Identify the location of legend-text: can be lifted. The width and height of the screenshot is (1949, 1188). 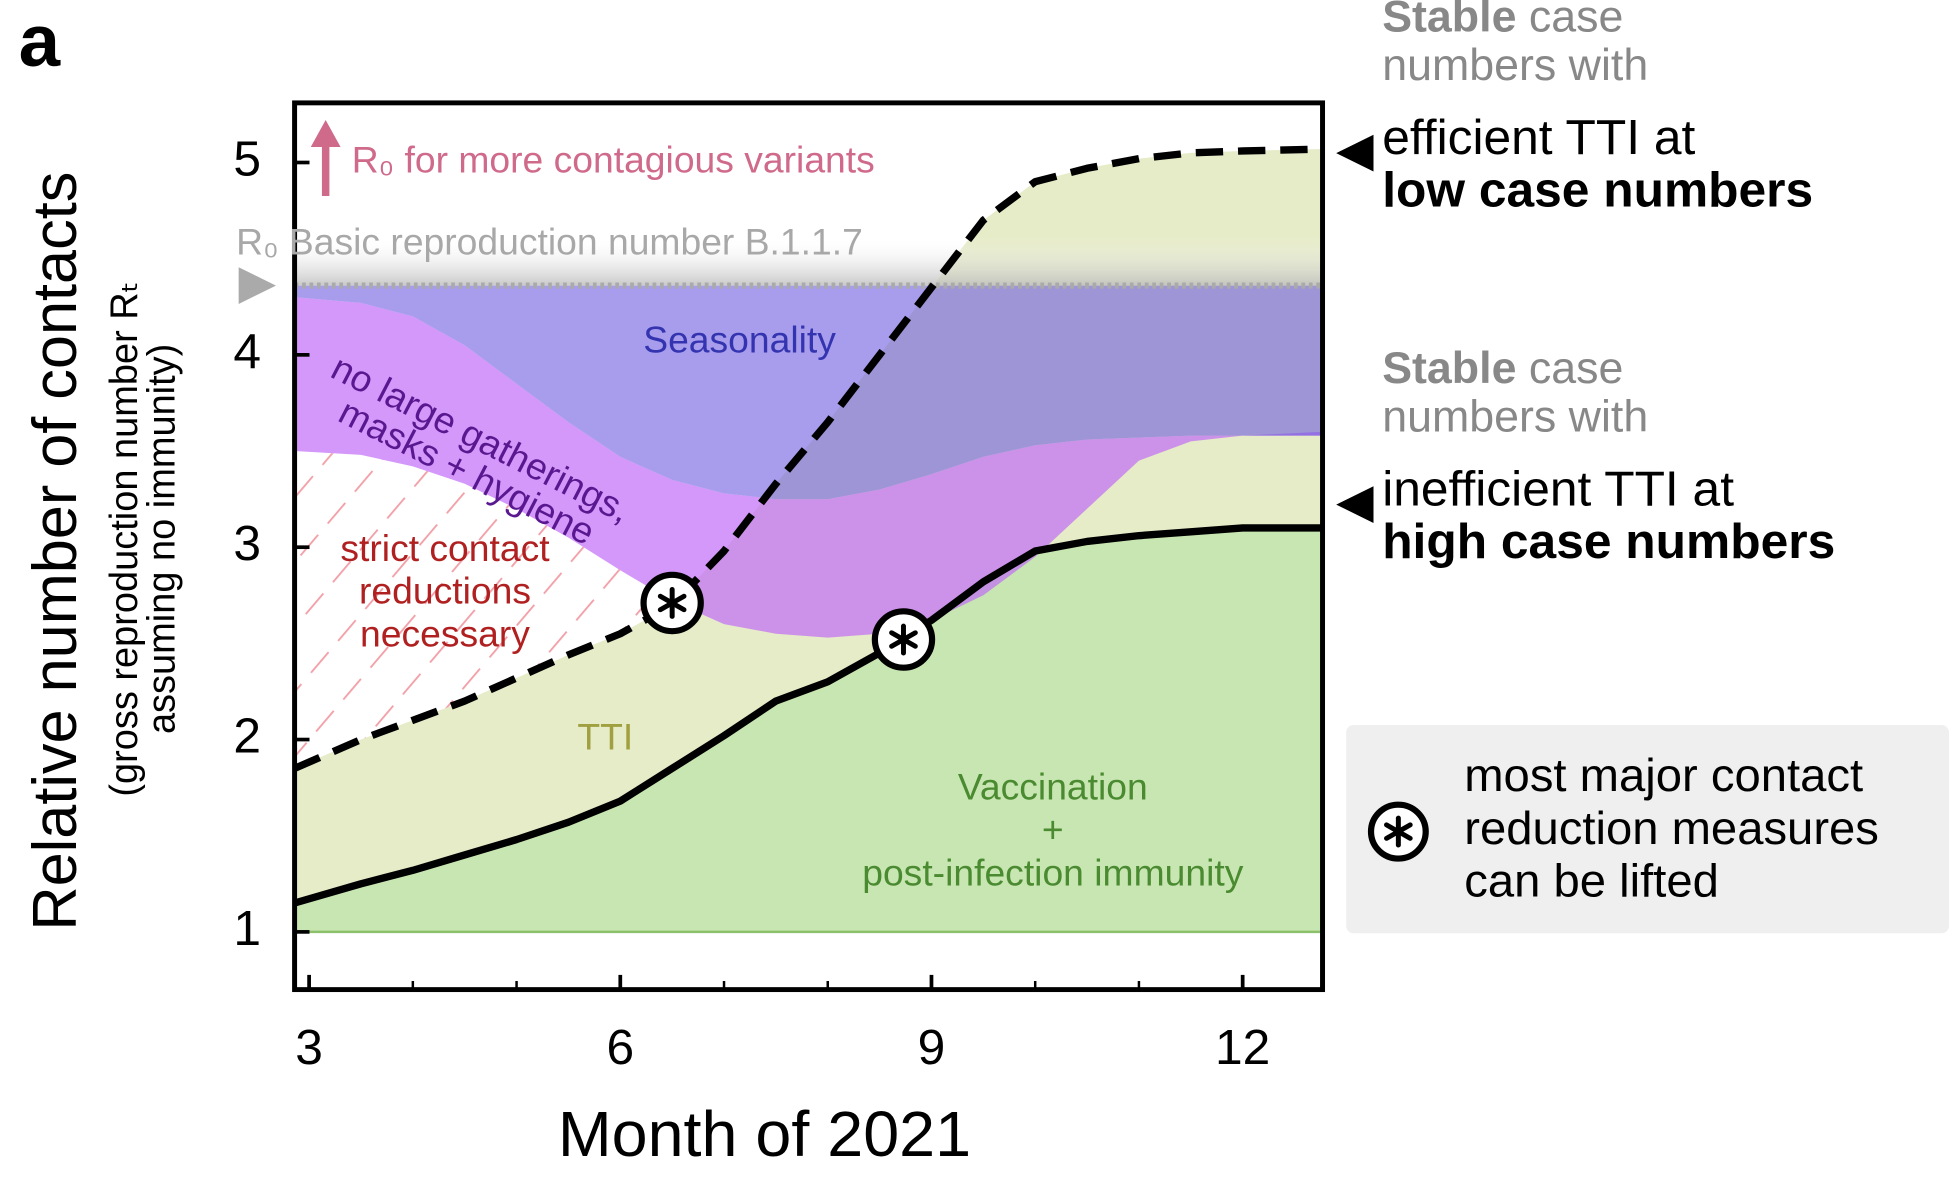
(1591, 881).